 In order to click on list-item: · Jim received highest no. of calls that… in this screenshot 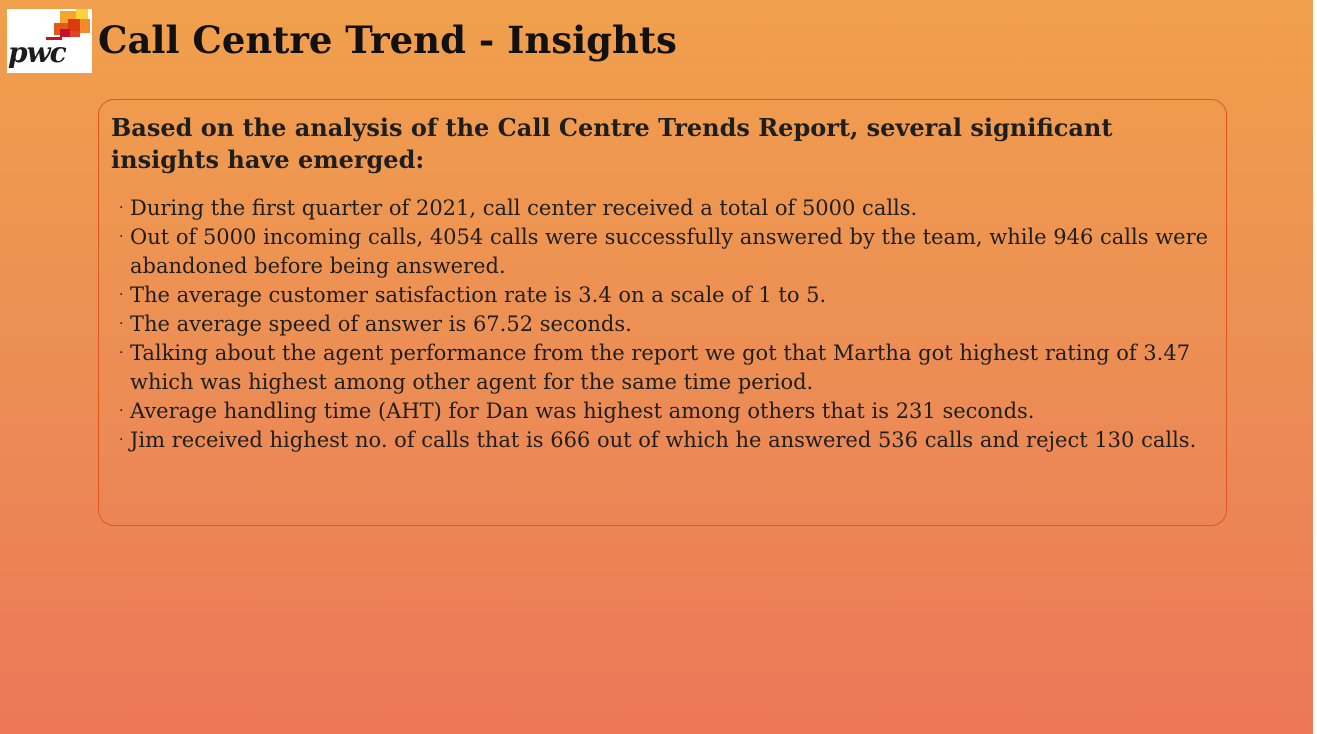, I will do `click(669, 440)`.